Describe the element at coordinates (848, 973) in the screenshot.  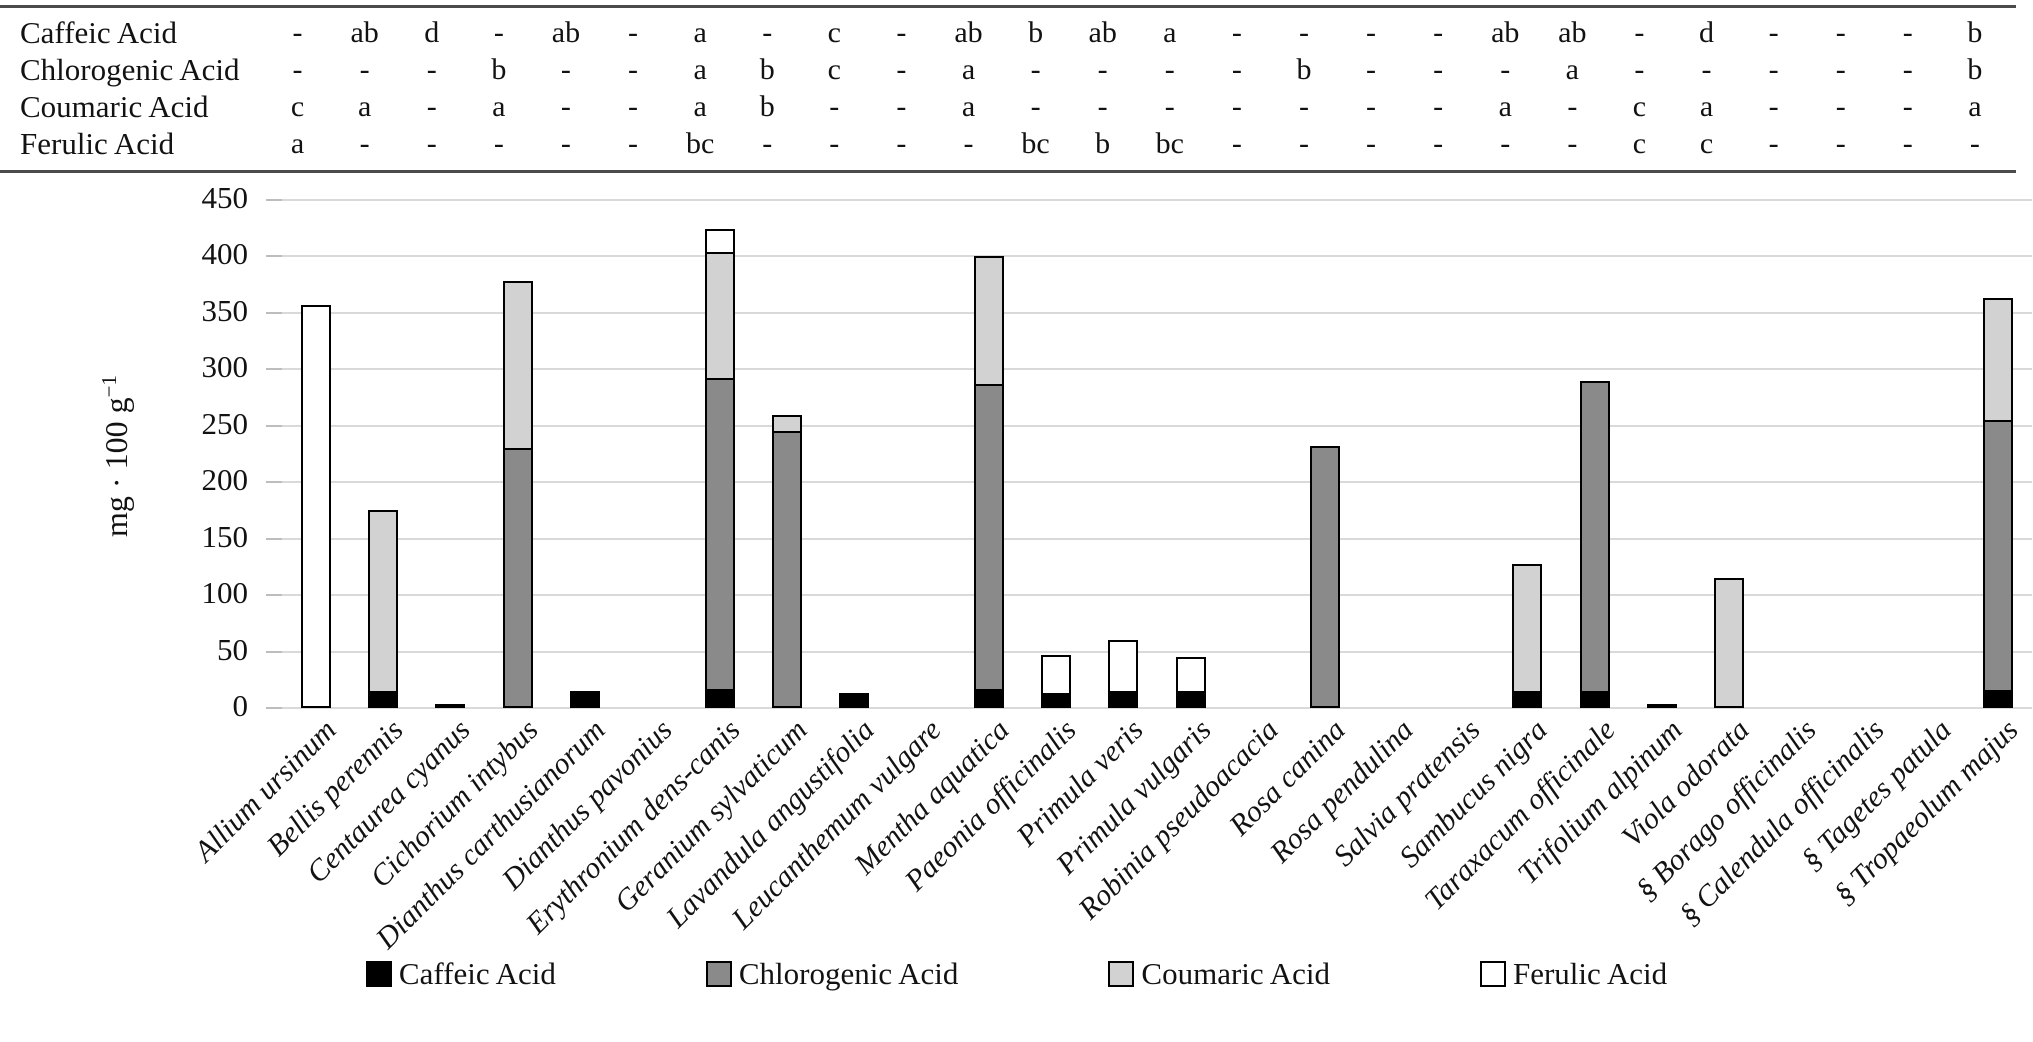
I see `legend-label: Chlorogenic Acid` at that location.